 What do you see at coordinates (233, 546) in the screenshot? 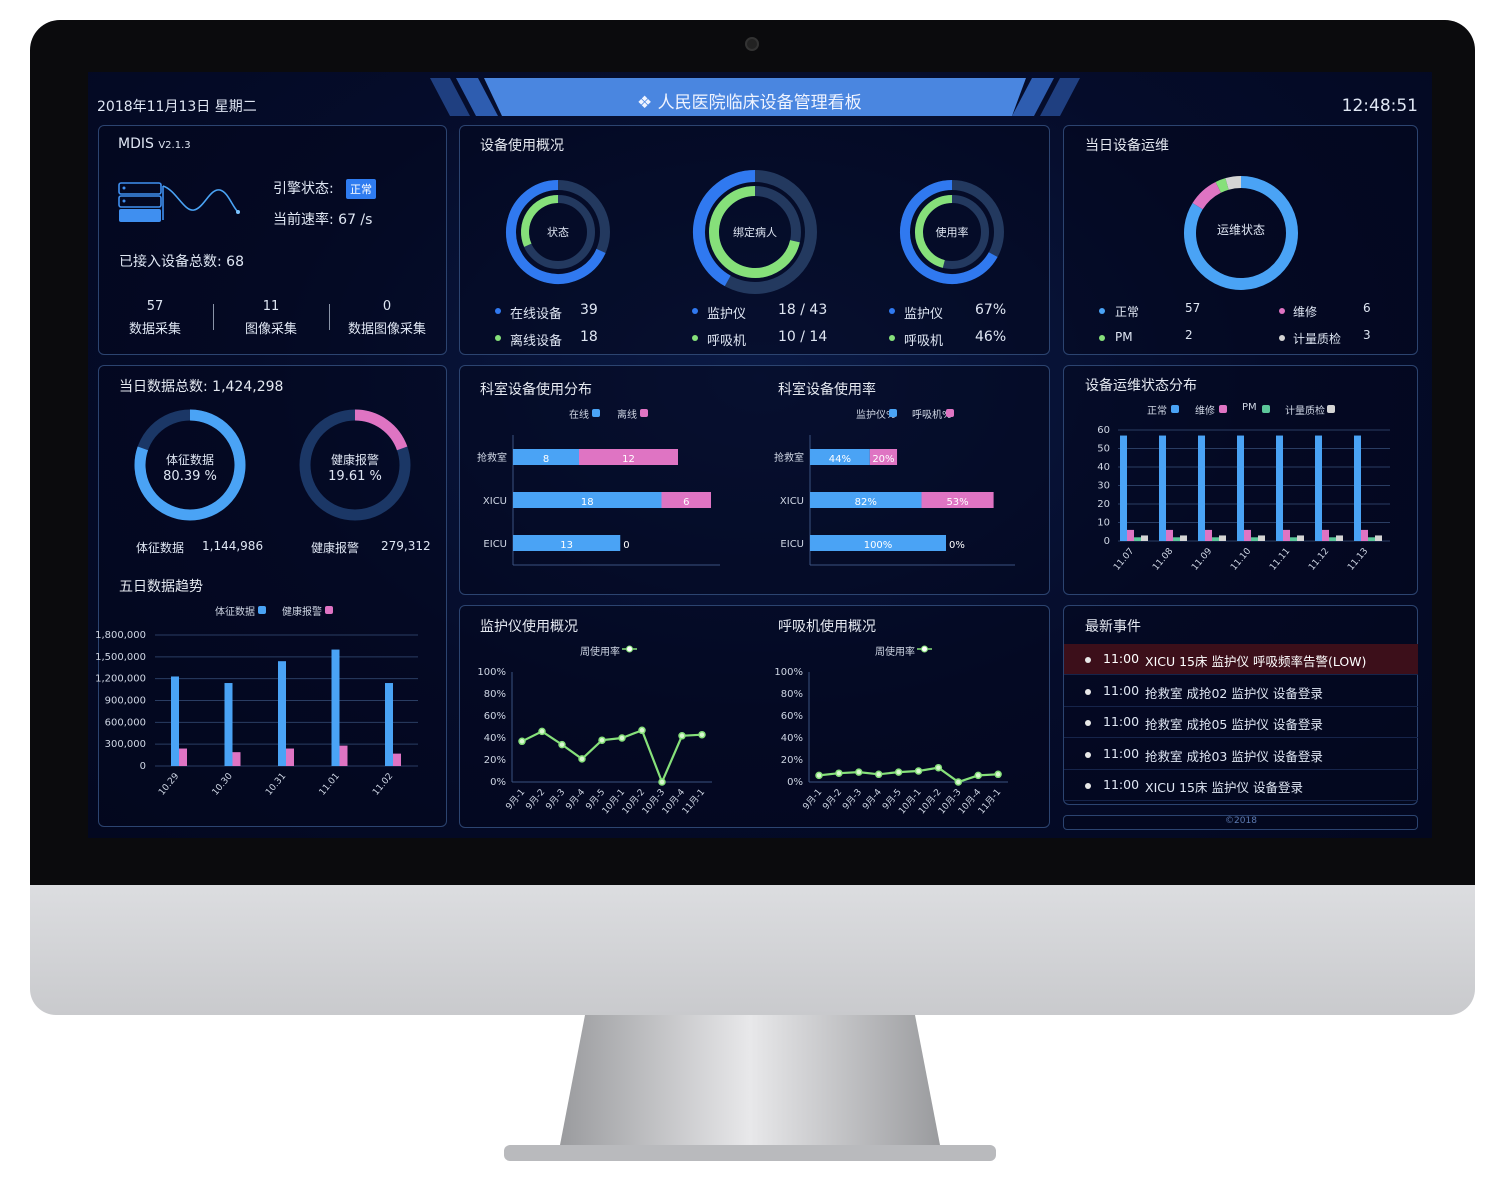
I see `vital-data-value: 1,144,986` at bounding box center [233, 546].